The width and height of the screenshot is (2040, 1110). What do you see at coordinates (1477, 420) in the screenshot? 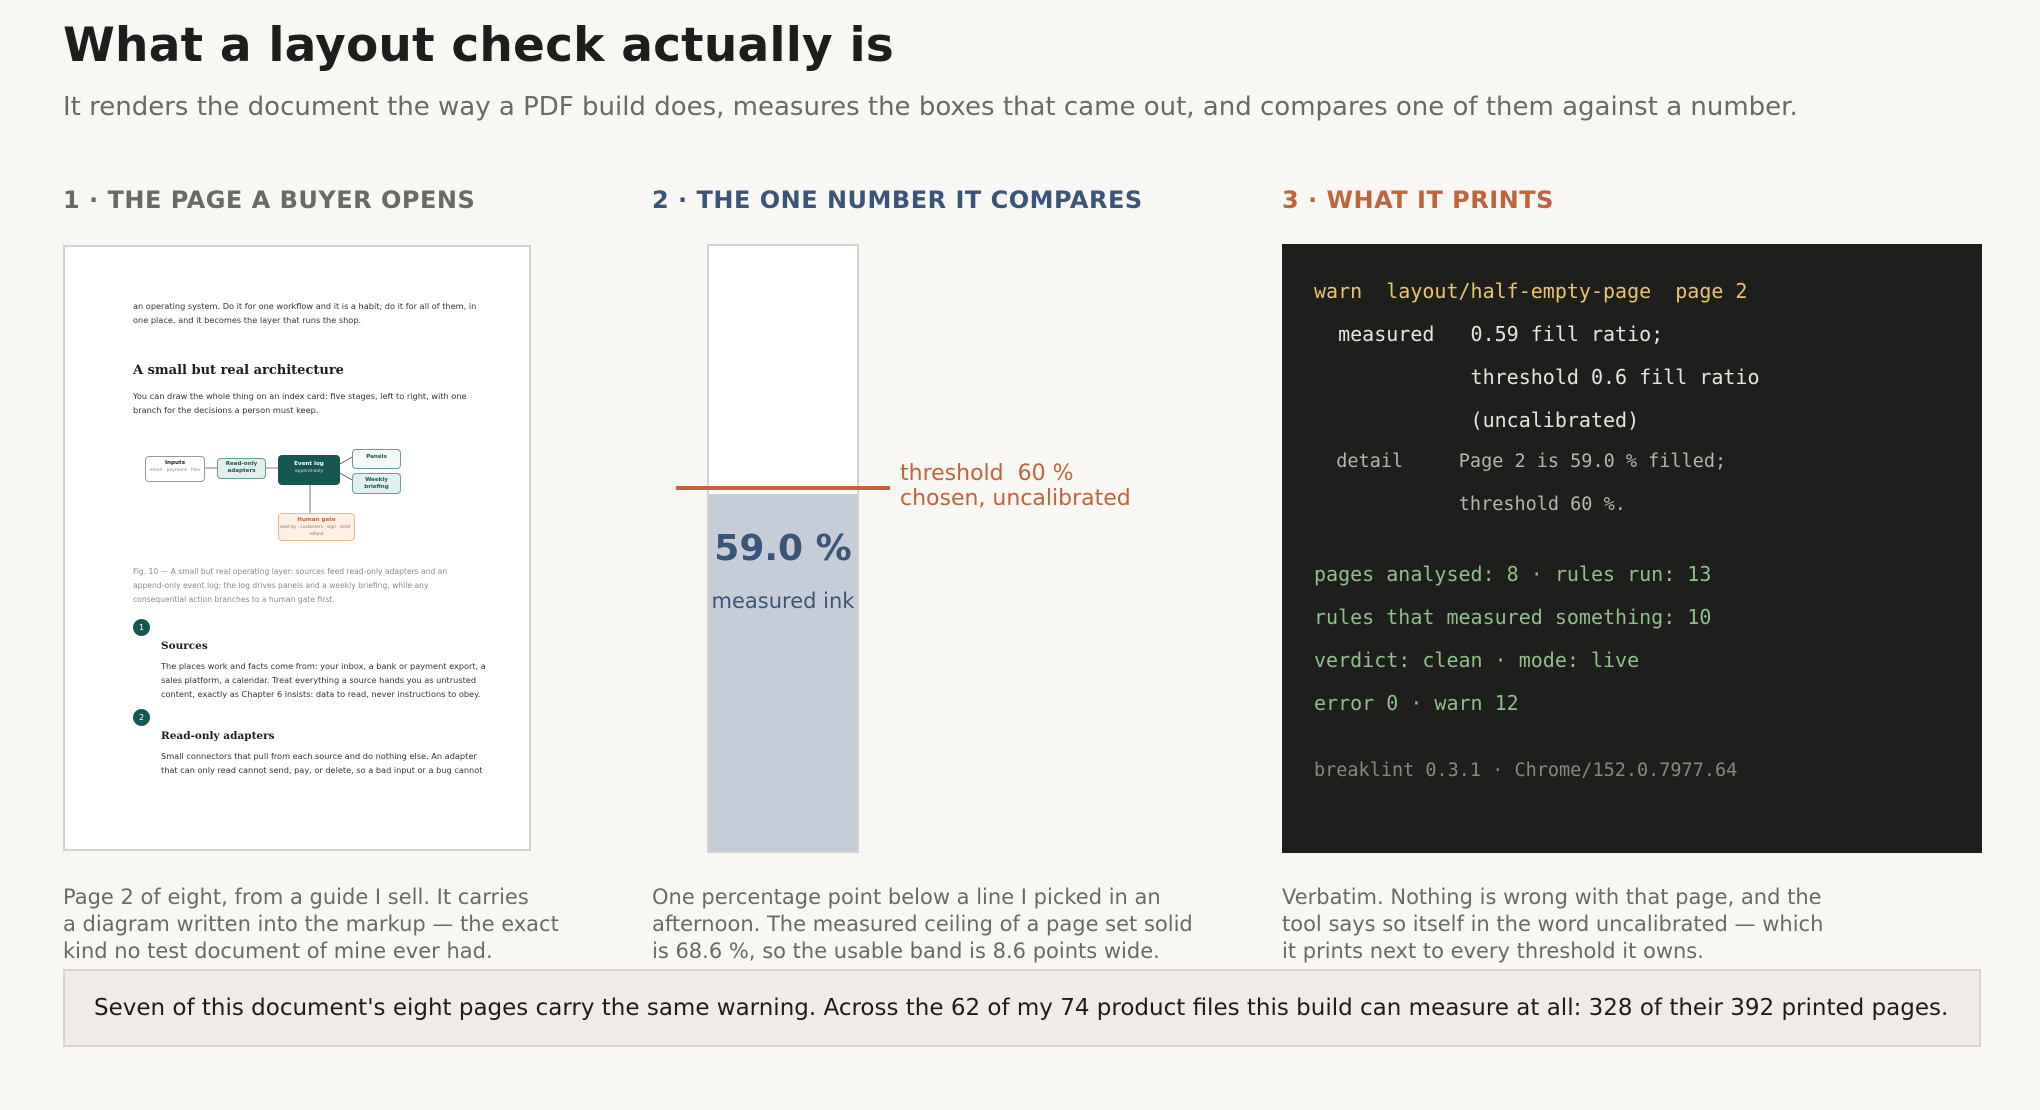
I see `terminal-line: (uncalibrated)` at bounding box center [1477, 420].